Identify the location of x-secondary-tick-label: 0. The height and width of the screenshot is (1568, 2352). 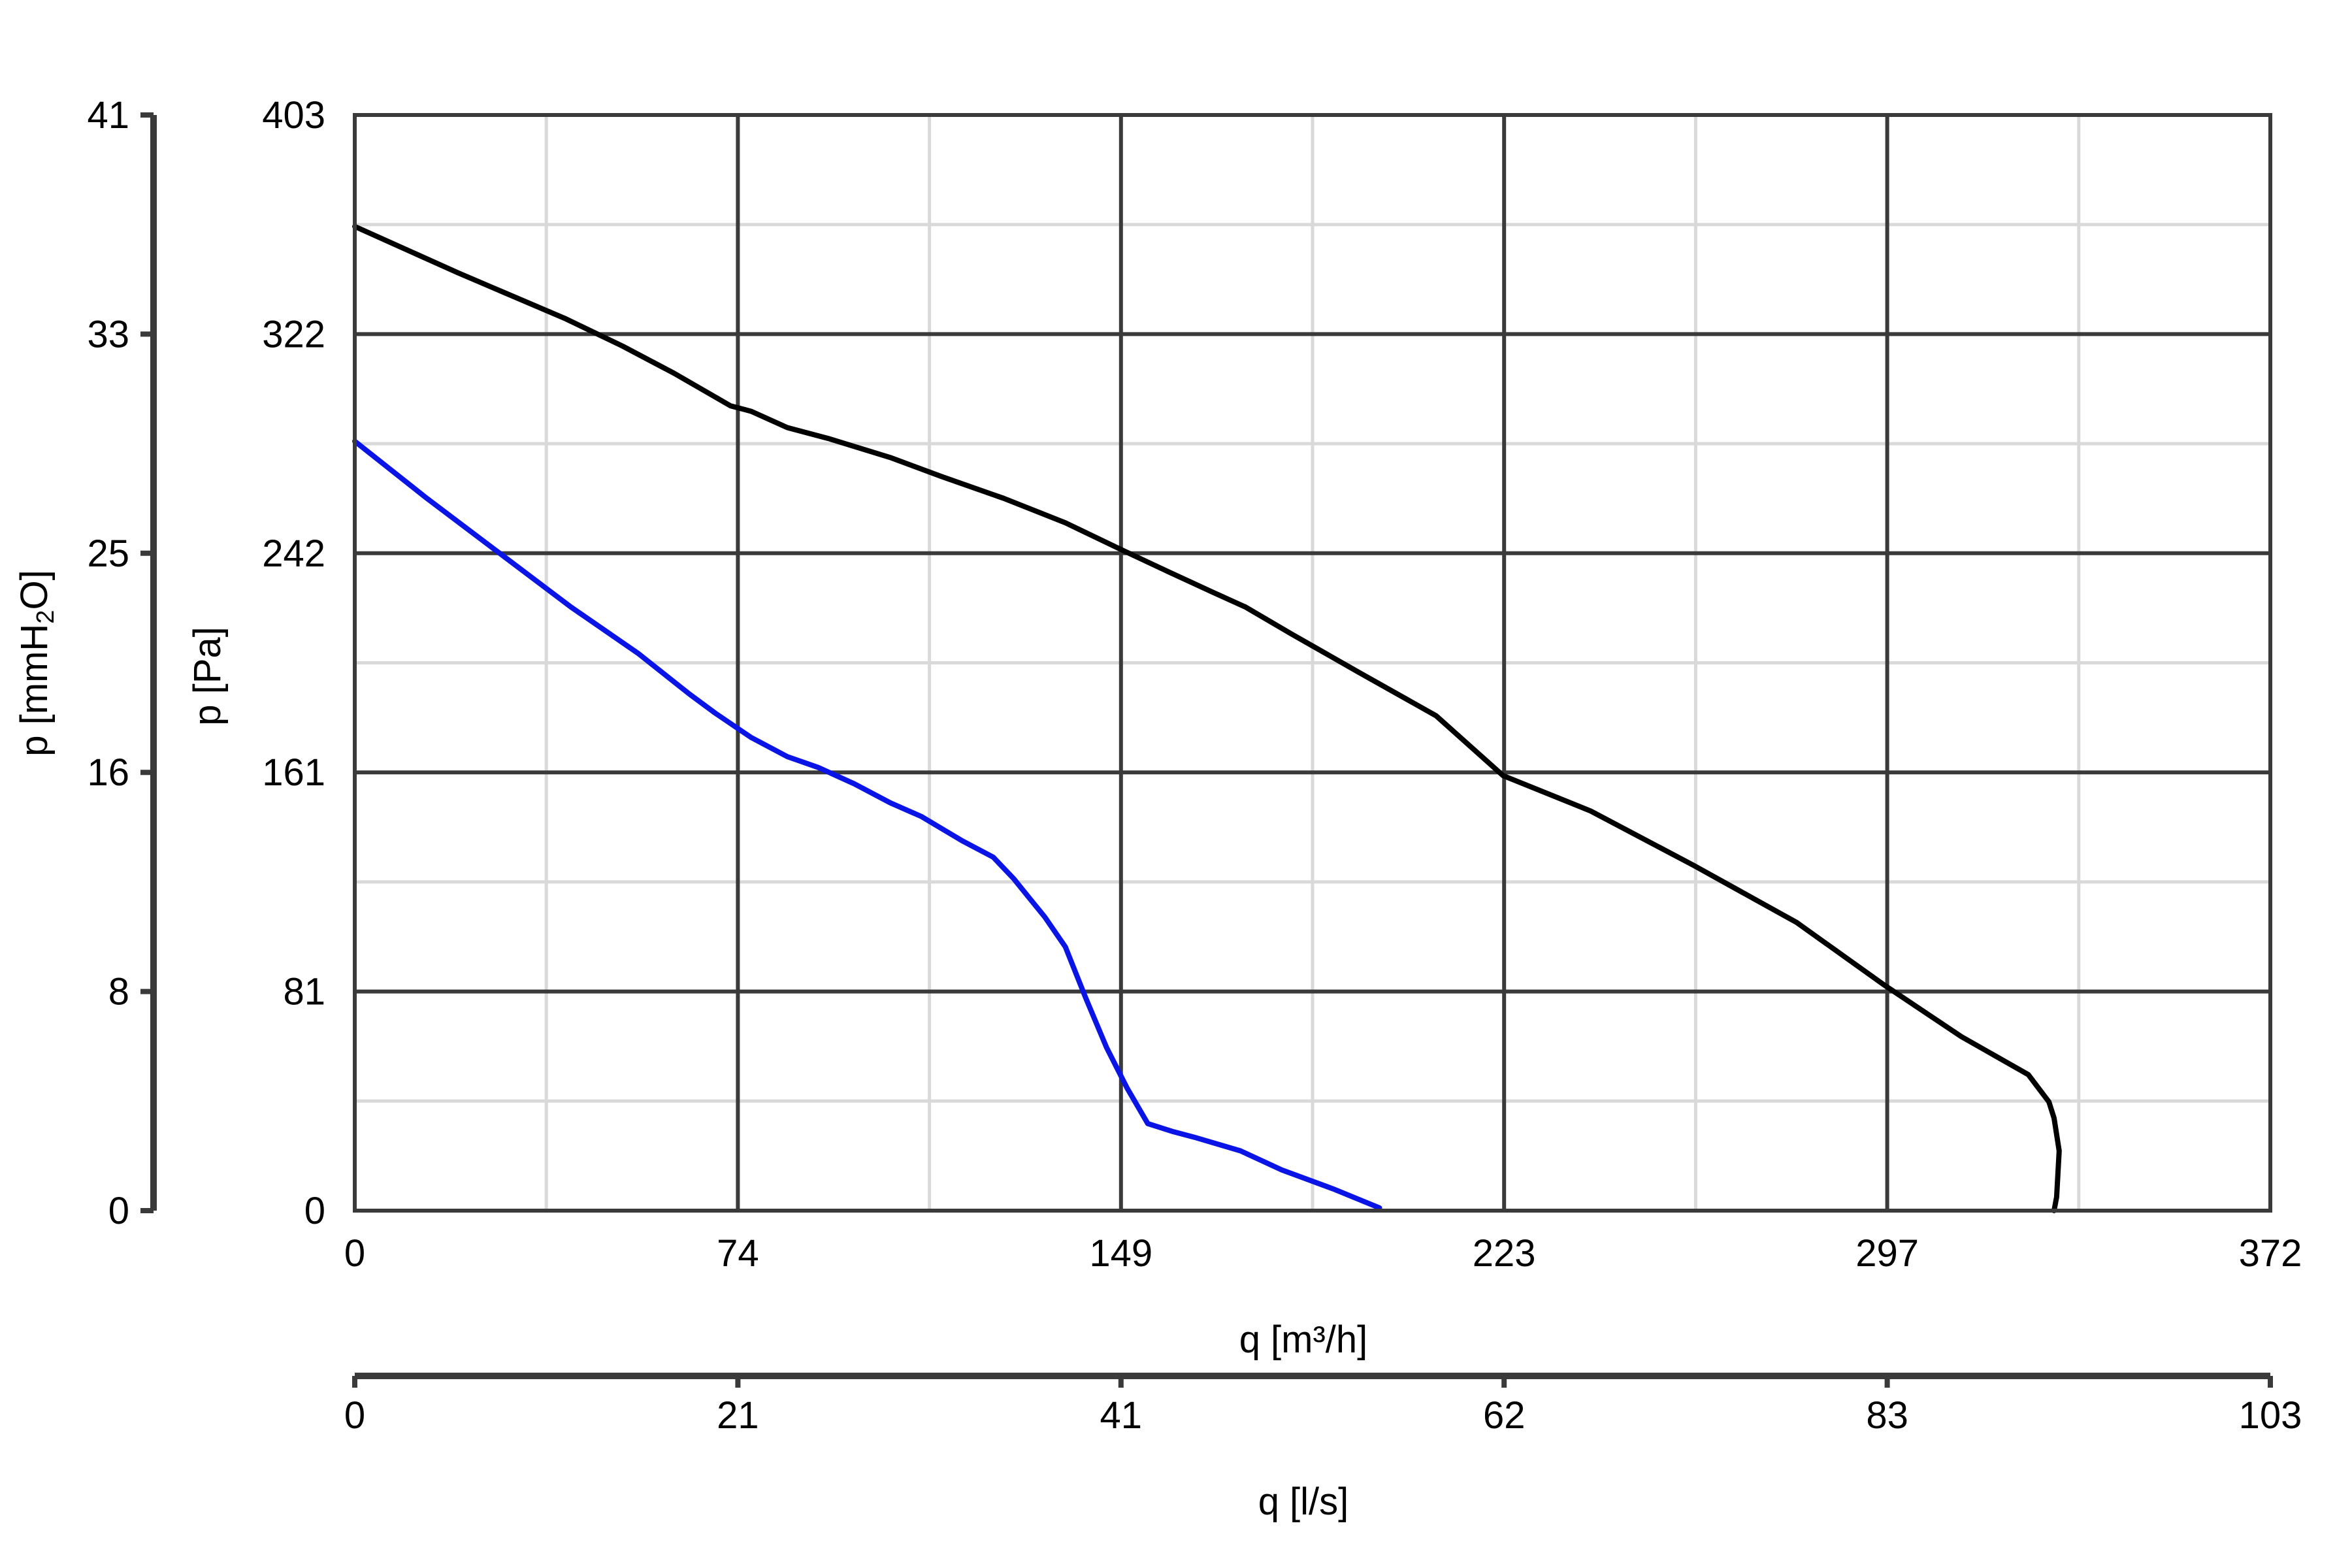
(354, 1415).